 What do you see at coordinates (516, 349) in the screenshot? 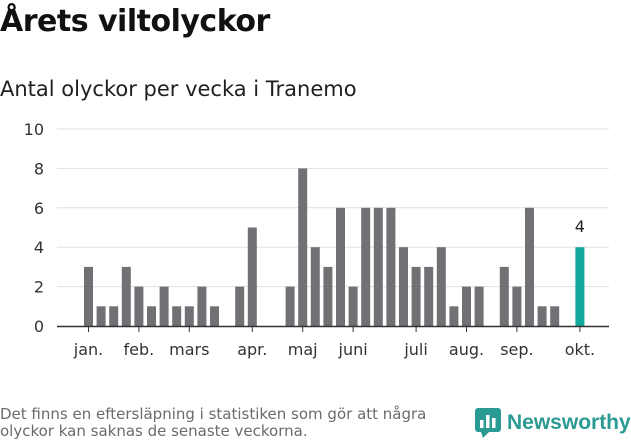
I see `x-tick-label: sep.` at bounding box center [516, 349].